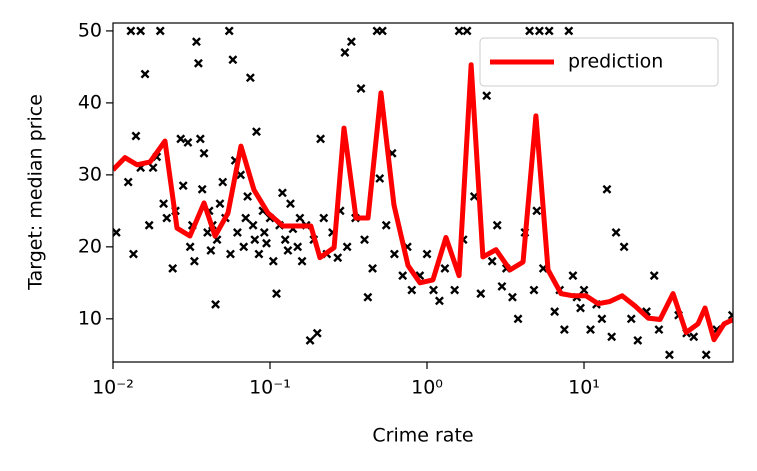  What do you see at coordinates (90, 102) in the screenshot?
I see `y-tick-label: 40` at bounding box center [90, 102].